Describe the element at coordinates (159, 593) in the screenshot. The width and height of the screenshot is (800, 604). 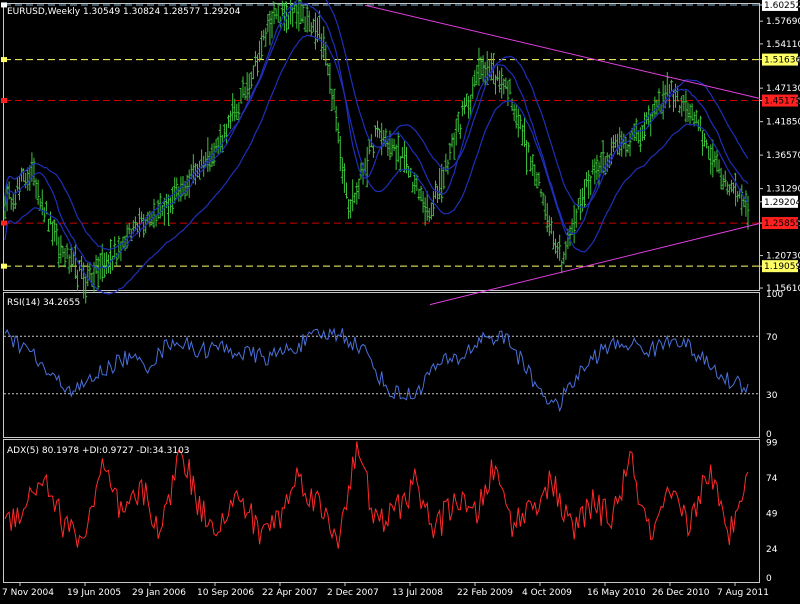
I see `x-tick-label: 29 Jan 2006` at that location.